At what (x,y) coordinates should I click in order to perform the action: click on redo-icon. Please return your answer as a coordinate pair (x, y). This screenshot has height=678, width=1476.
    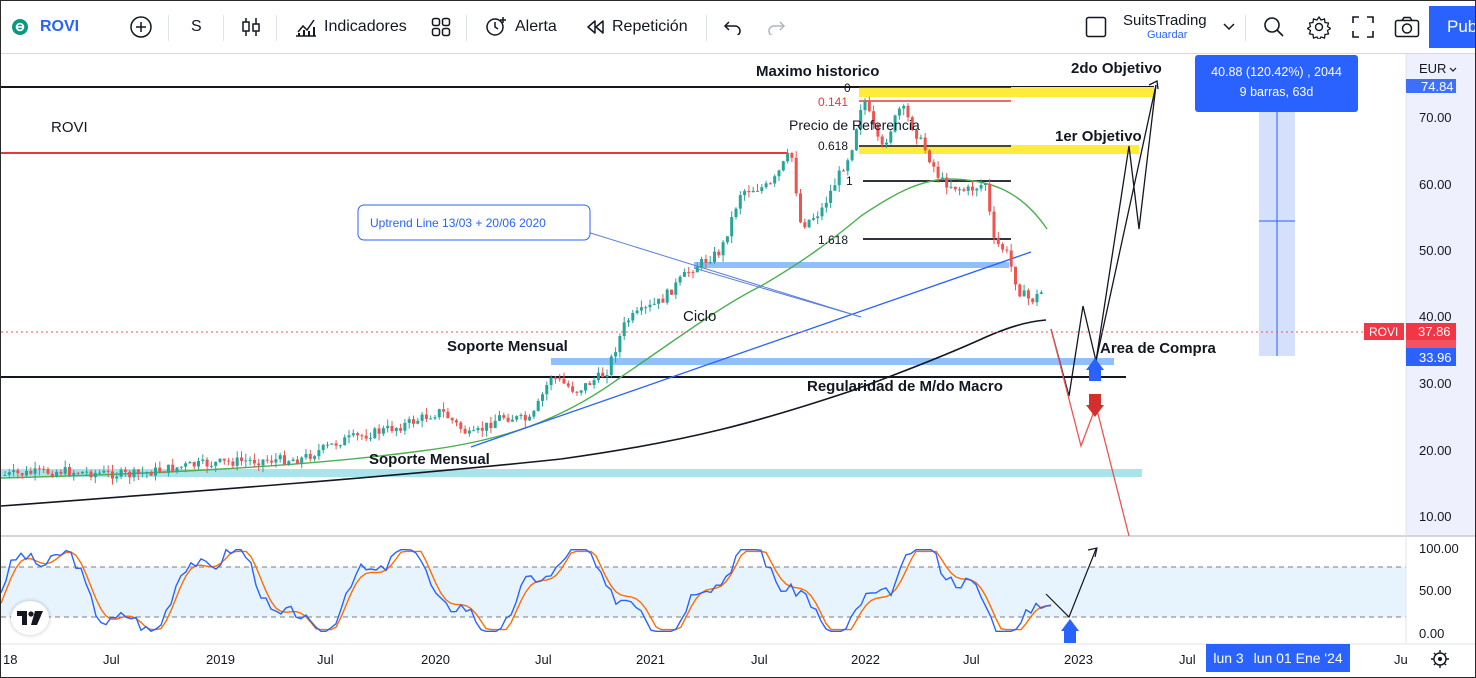
    Looking at the image, I should click on (776, 27).